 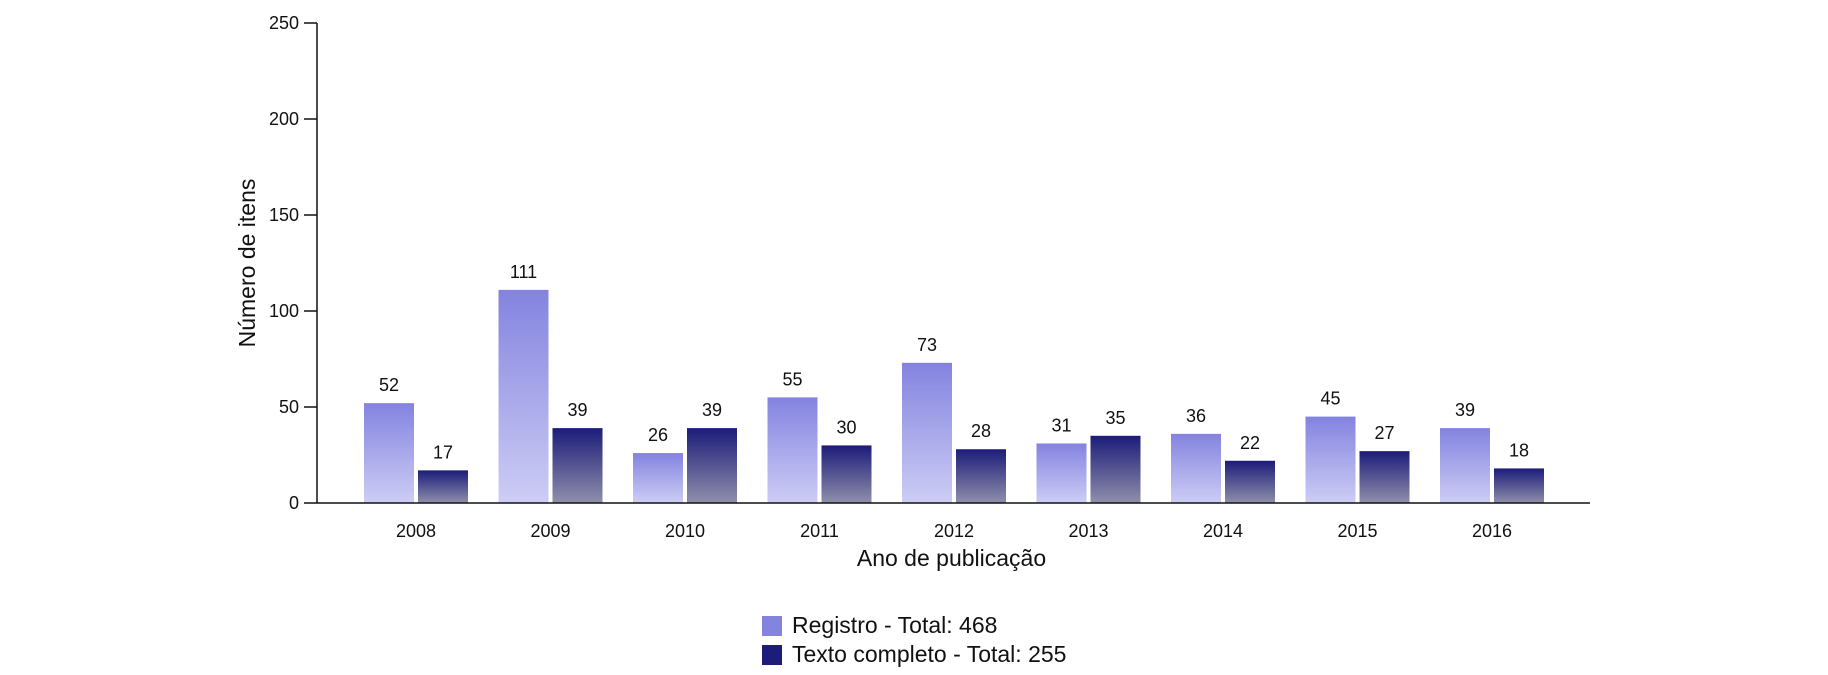 I want to click on x-tick-label: 2014, so click(x=1223, y=531).